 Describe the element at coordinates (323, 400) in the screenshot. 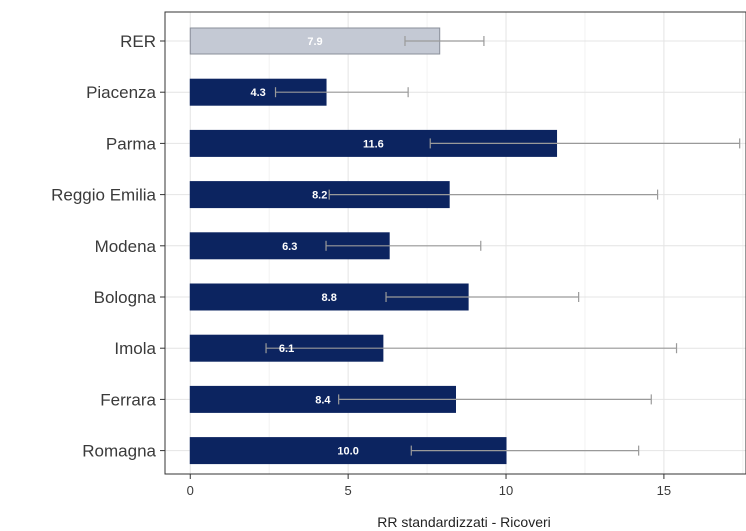

I see `data-label: 8.4` at that location.